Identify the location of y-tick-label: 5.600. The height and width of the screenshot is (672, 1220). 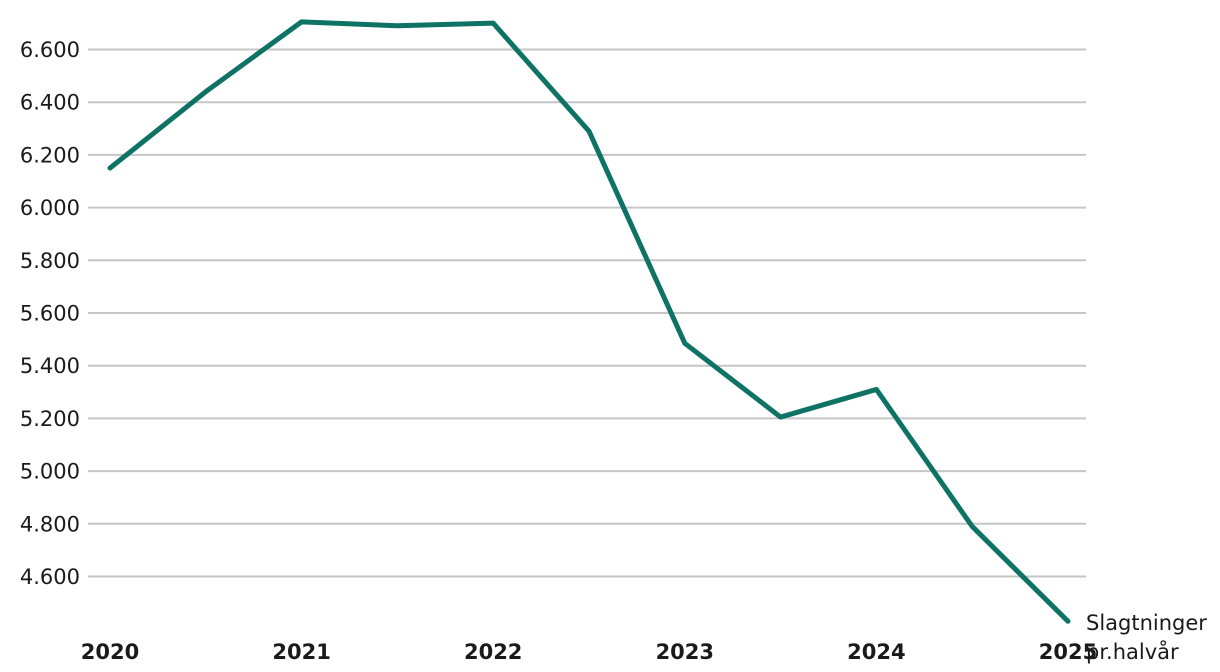
(50, 314).